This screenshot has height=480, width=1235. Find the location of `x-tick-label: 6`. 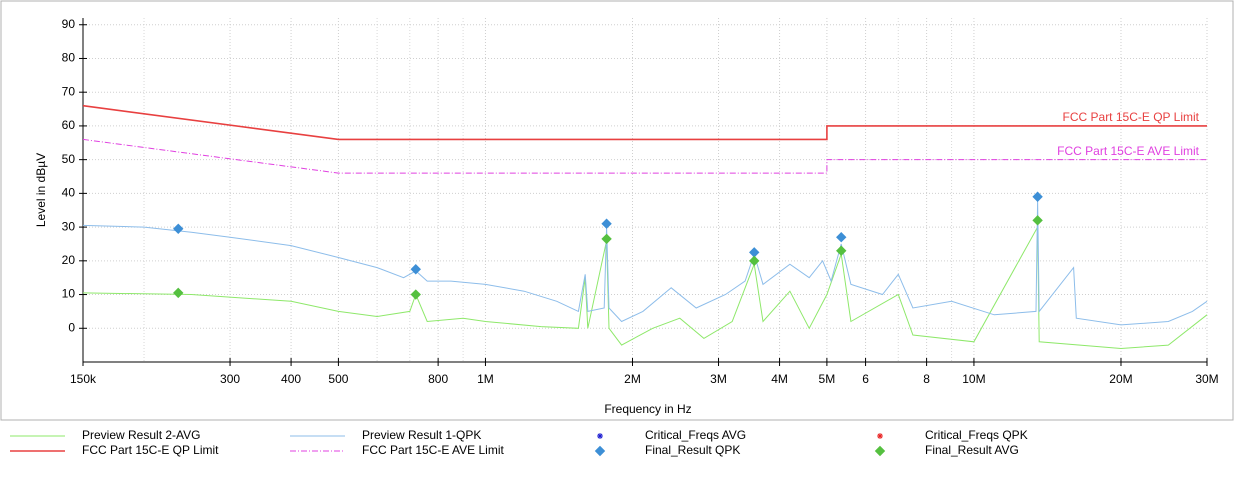

x-tick-label: 6 is located at coordinates (865, 379).